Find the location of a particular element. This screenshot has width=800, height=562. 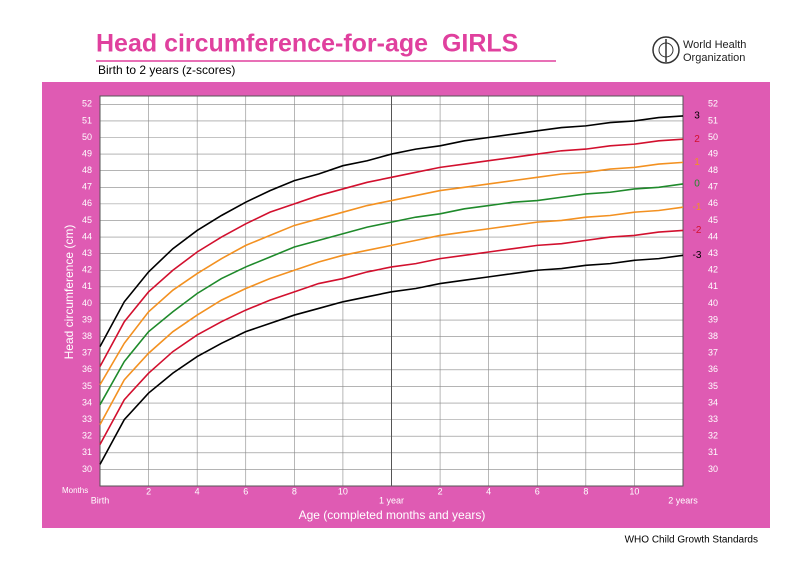

chart-title: Head circumference-for-age GIRLS is located at coordinates (307, 44).